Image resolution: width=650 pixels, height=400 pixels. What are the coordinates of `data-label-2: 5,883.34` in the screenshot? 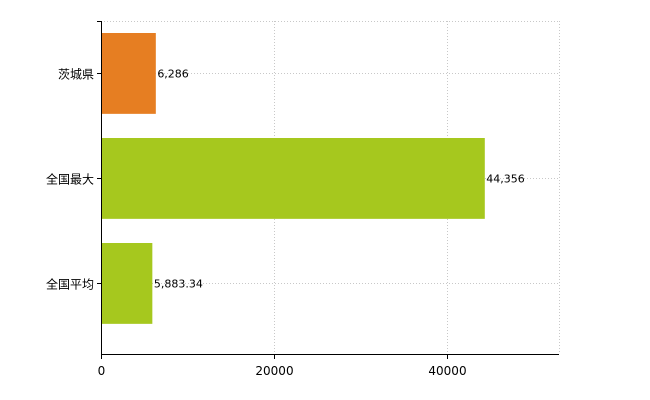 It's located at (178, 283).